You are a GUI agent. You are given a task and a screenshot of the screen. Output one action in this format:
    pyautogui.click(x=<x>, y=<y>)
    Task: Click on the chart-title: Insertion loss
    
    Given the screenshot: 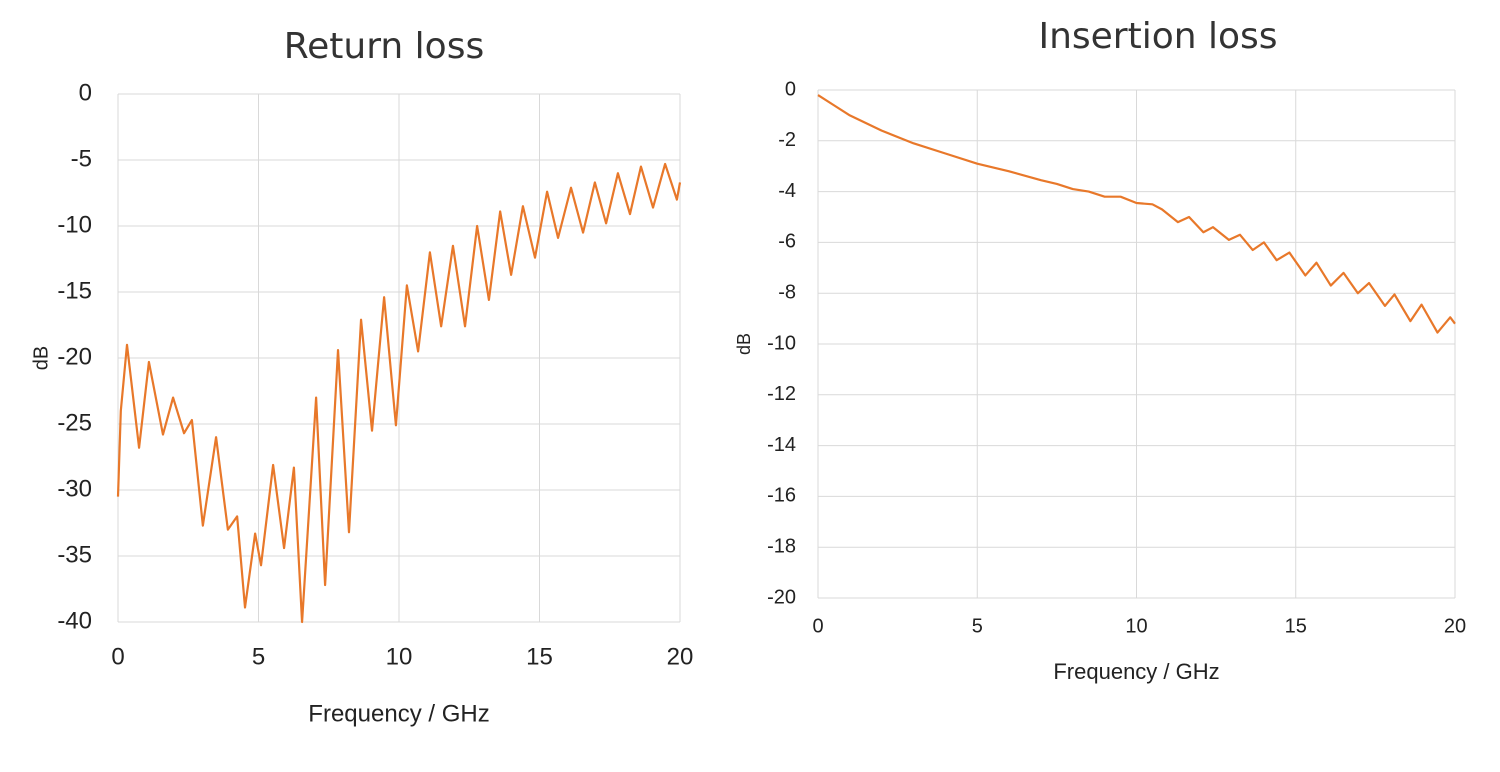 What is the action you would take?
    pyautogui.click(x=1157, y=36)
    